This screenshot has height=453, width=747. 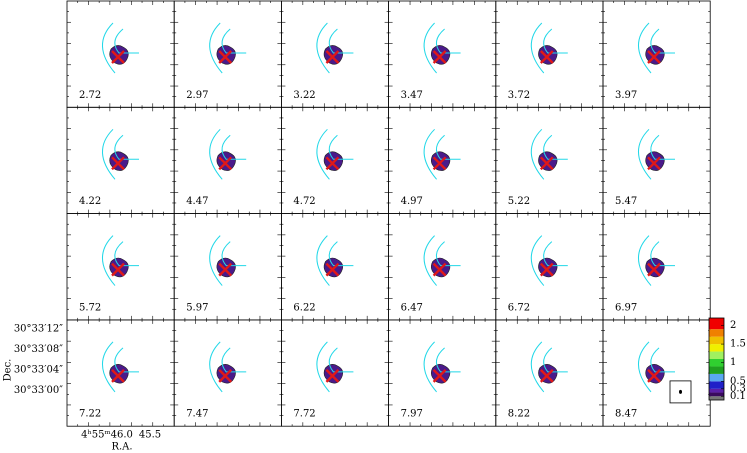 I want to click on panel: 3.47, so click(x=442, y=54).